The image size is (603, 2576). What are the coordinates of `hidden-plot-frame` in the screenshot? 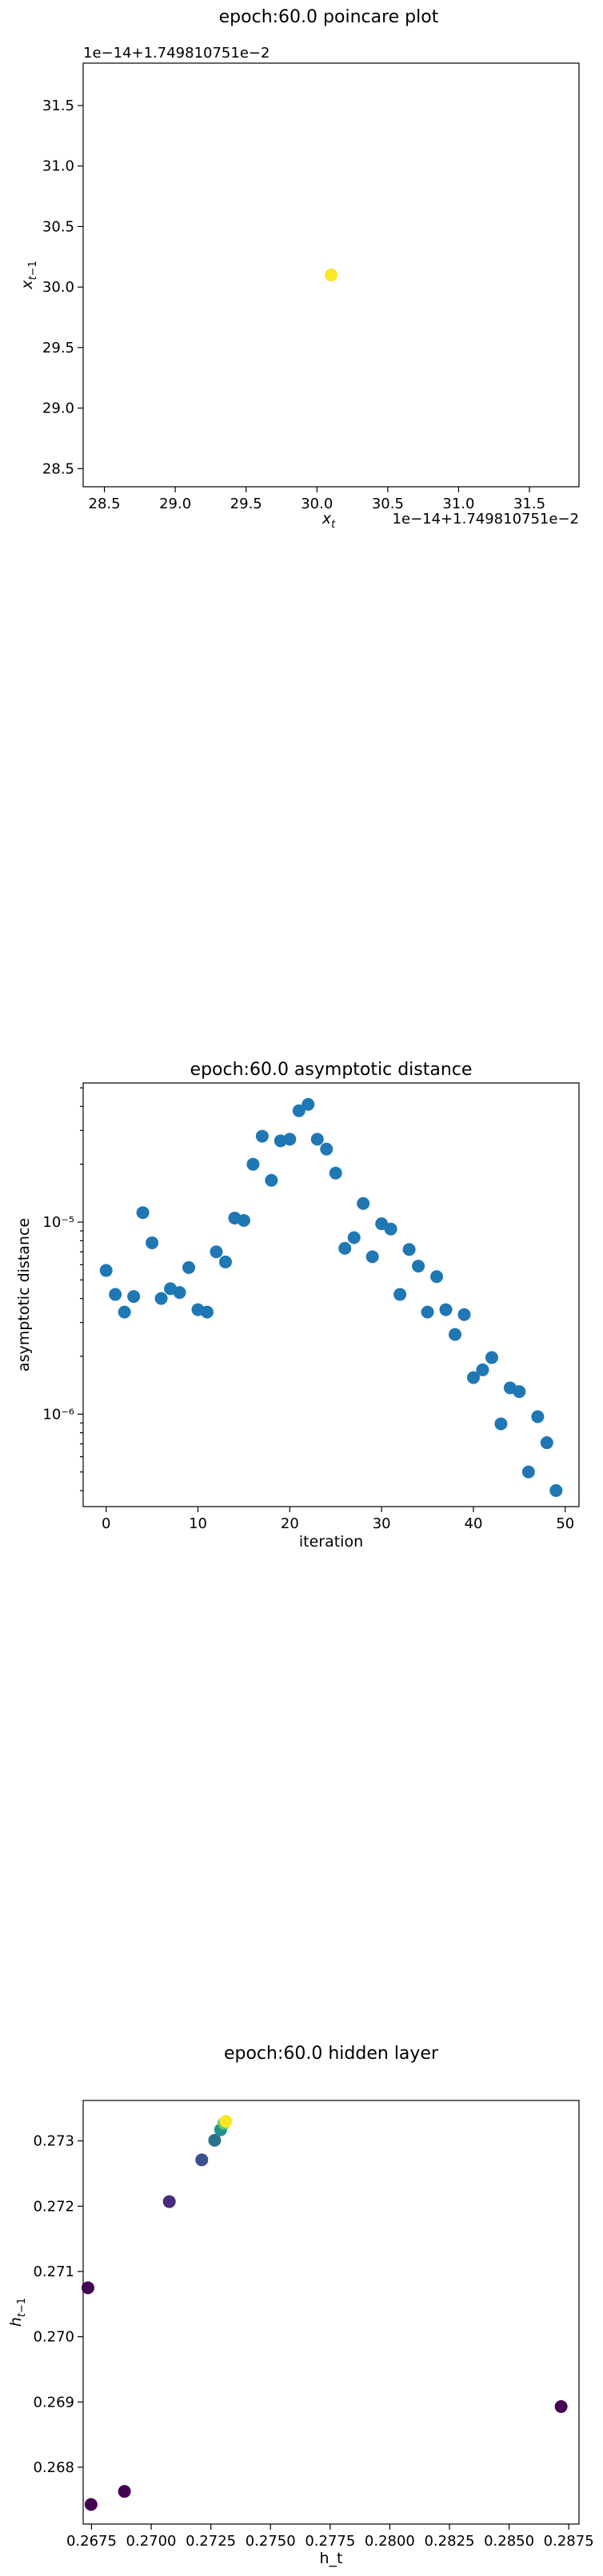 It's located at (331, 2312).